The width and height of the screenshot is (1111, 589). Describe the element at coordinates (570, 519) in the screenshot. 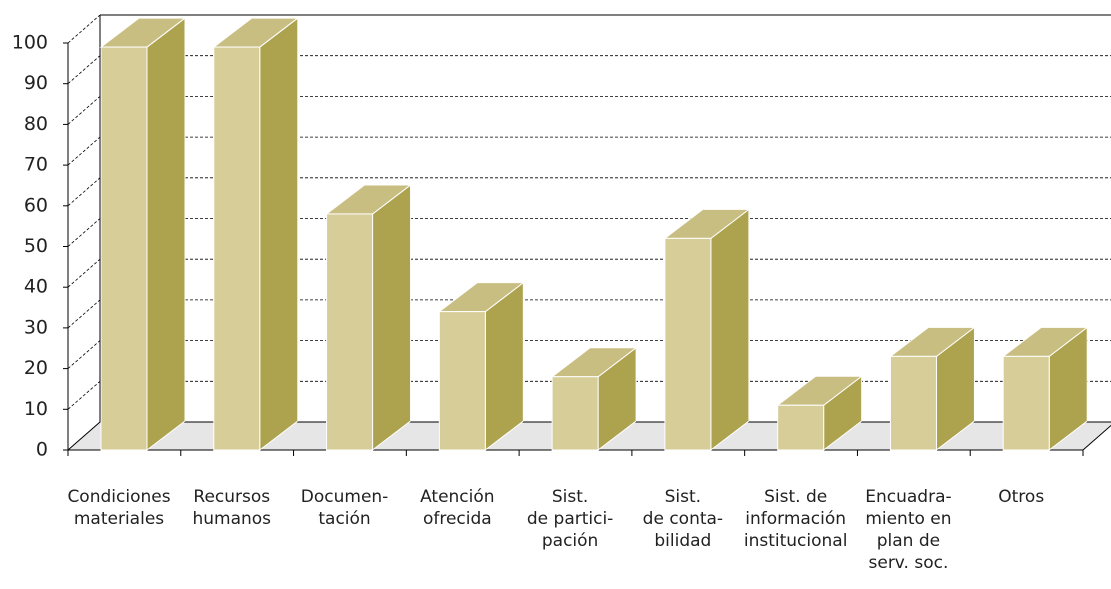

I see `x-tick-label: Sist. de partici- pación` at that location.